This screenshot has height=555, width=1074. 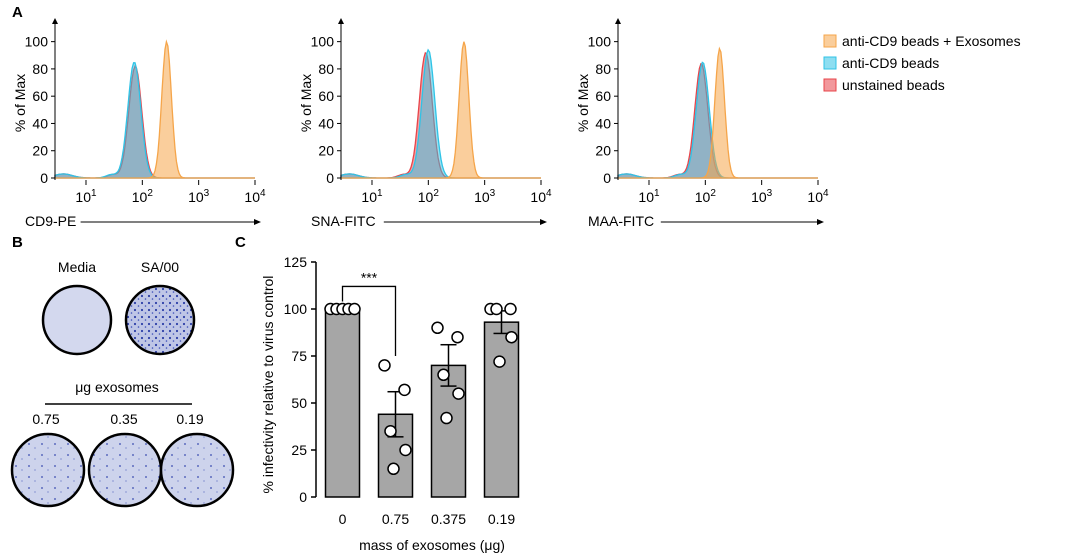 What do you see at coordinates (50, 221) in the screenshot?
I see `x-axis-label: CD9-PE` at bounding box center [50, 221].